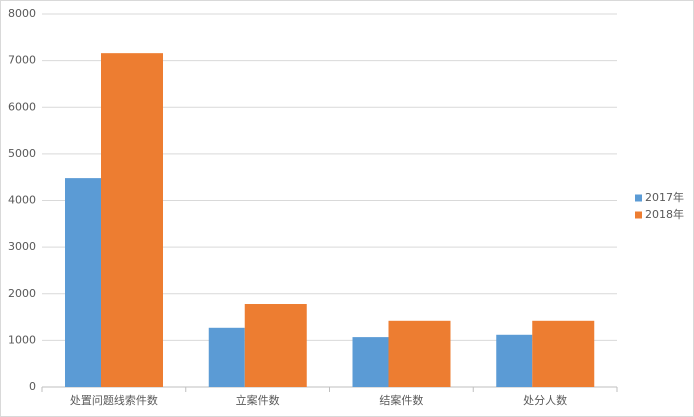 This screenshot has width=694, height=417. Describe the element at coordinates (401, 400) in the screenshot. I see `x-tick-label: 结案件数` at that location.